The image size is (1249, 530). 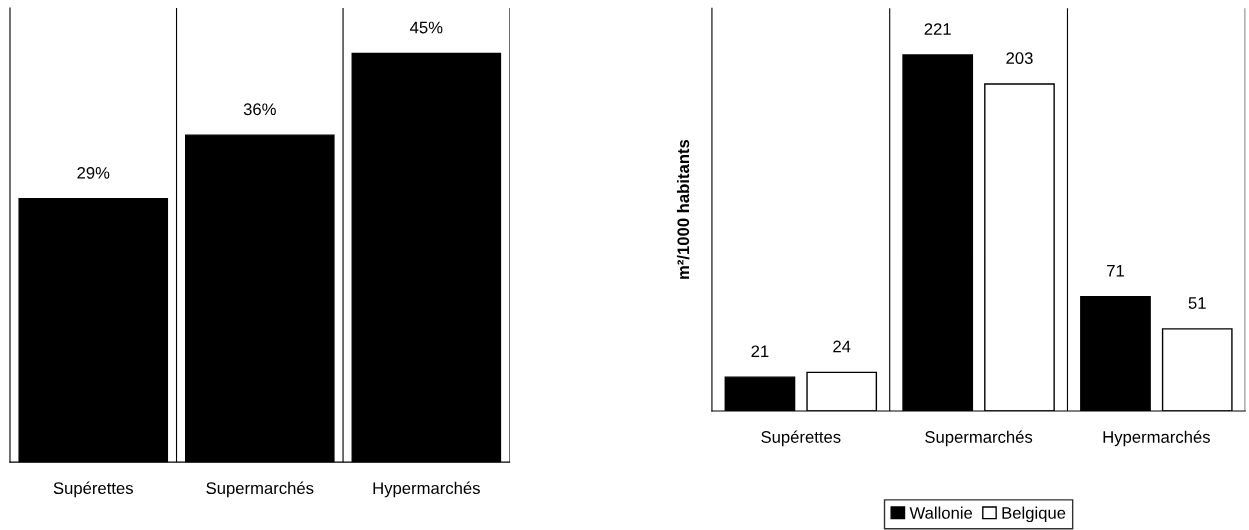 I want to click on data-label: 203, so click(x=1019, y=58).